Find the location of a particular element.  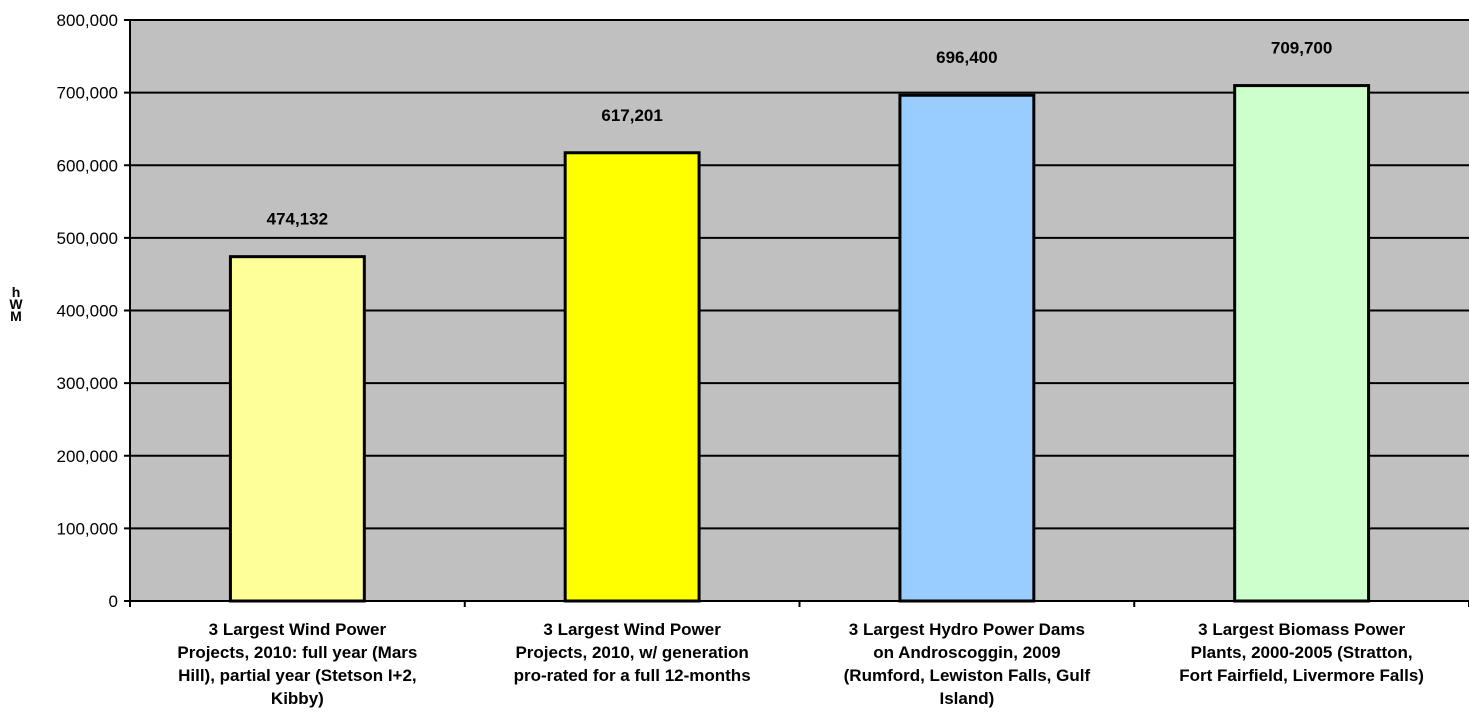

category-label-line: pro-rated for a full 12-months is located at coordinates (632, 675).